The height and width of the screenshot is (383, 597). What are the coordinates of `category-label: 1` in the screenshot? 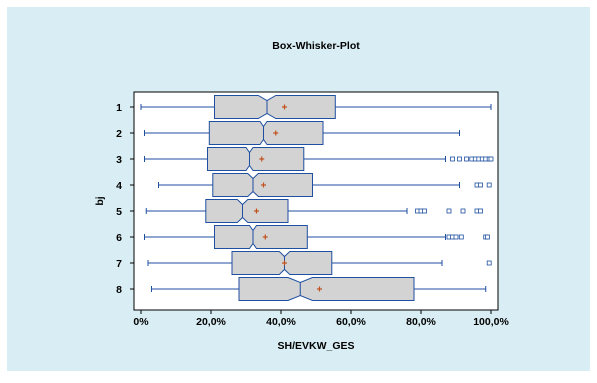 It's located at (119, 108).